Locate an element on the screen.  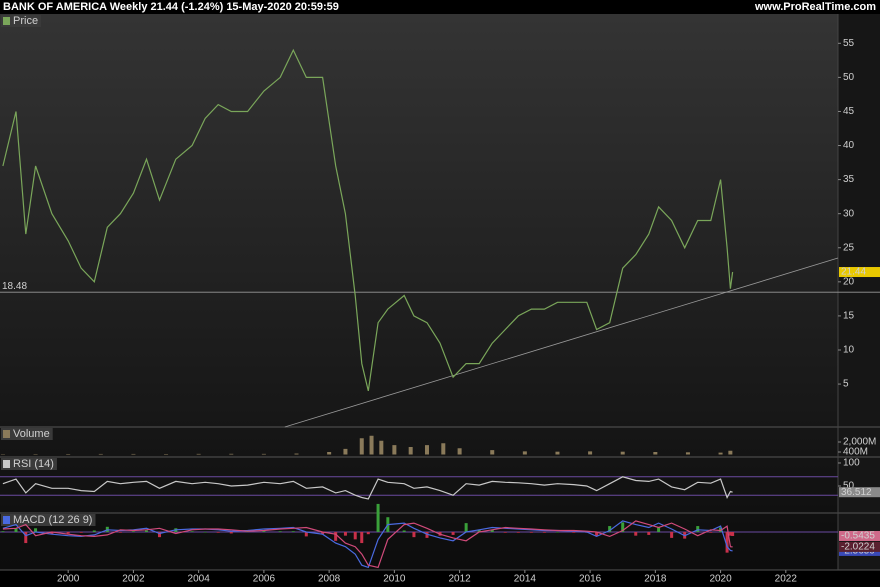
header-site: www.ProRealTime.com is located at coordinates (815, 7).